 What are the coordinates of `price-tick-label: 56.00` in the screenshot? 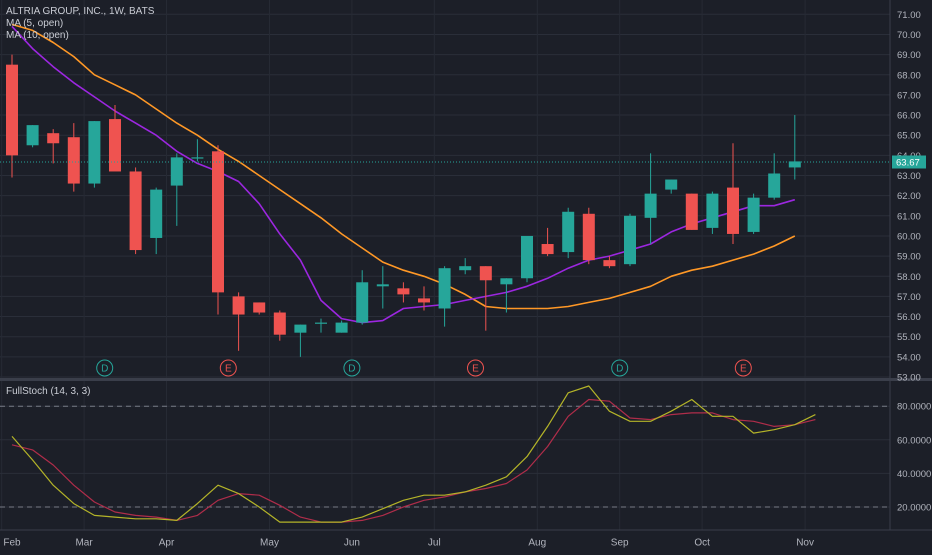 It's located at (909, 317).